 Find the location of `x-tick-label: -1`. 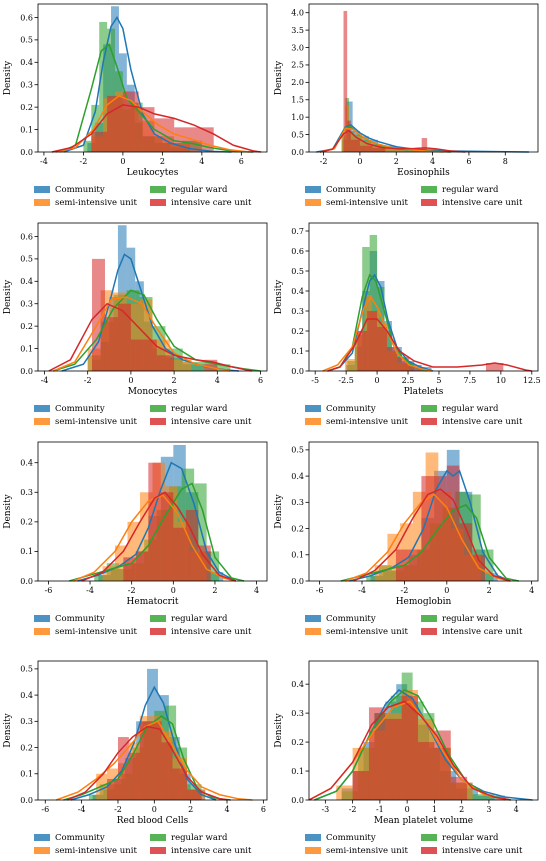

x-tick-label: -1 is located at coordinates (380, 809).